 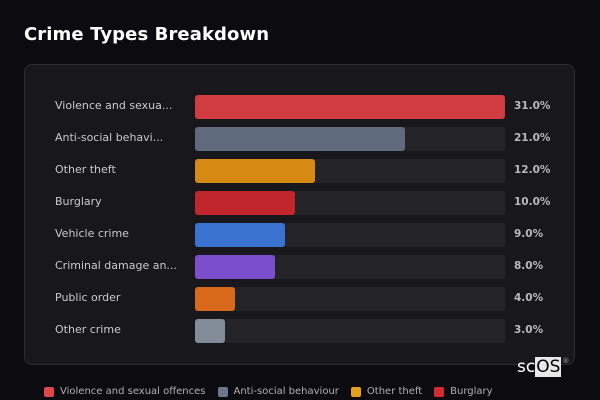 What do you see at coordinates (394, 391) in the screenshot?
I see `legend-label: Other theft` at bounding box center [394, 391].